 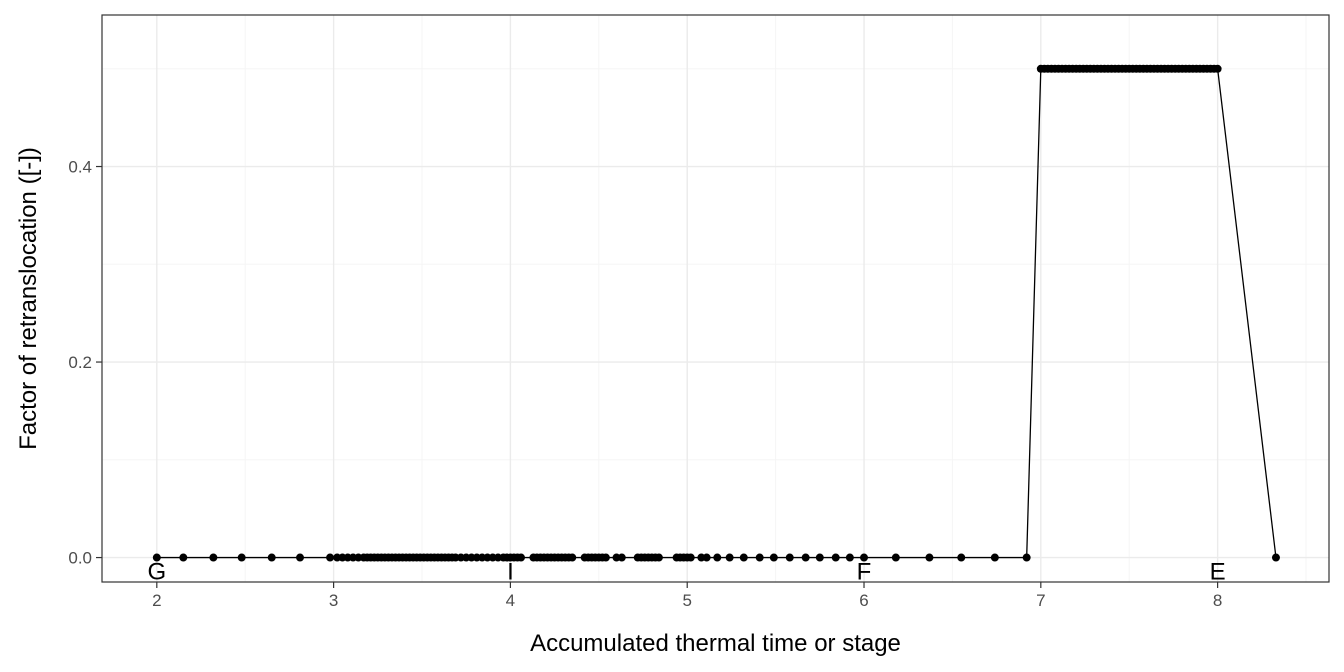 What do you see at coordinates (80, 558) in the screenshot?
I see `y-tick-label: 0.0` at bounding box center [80, 558].